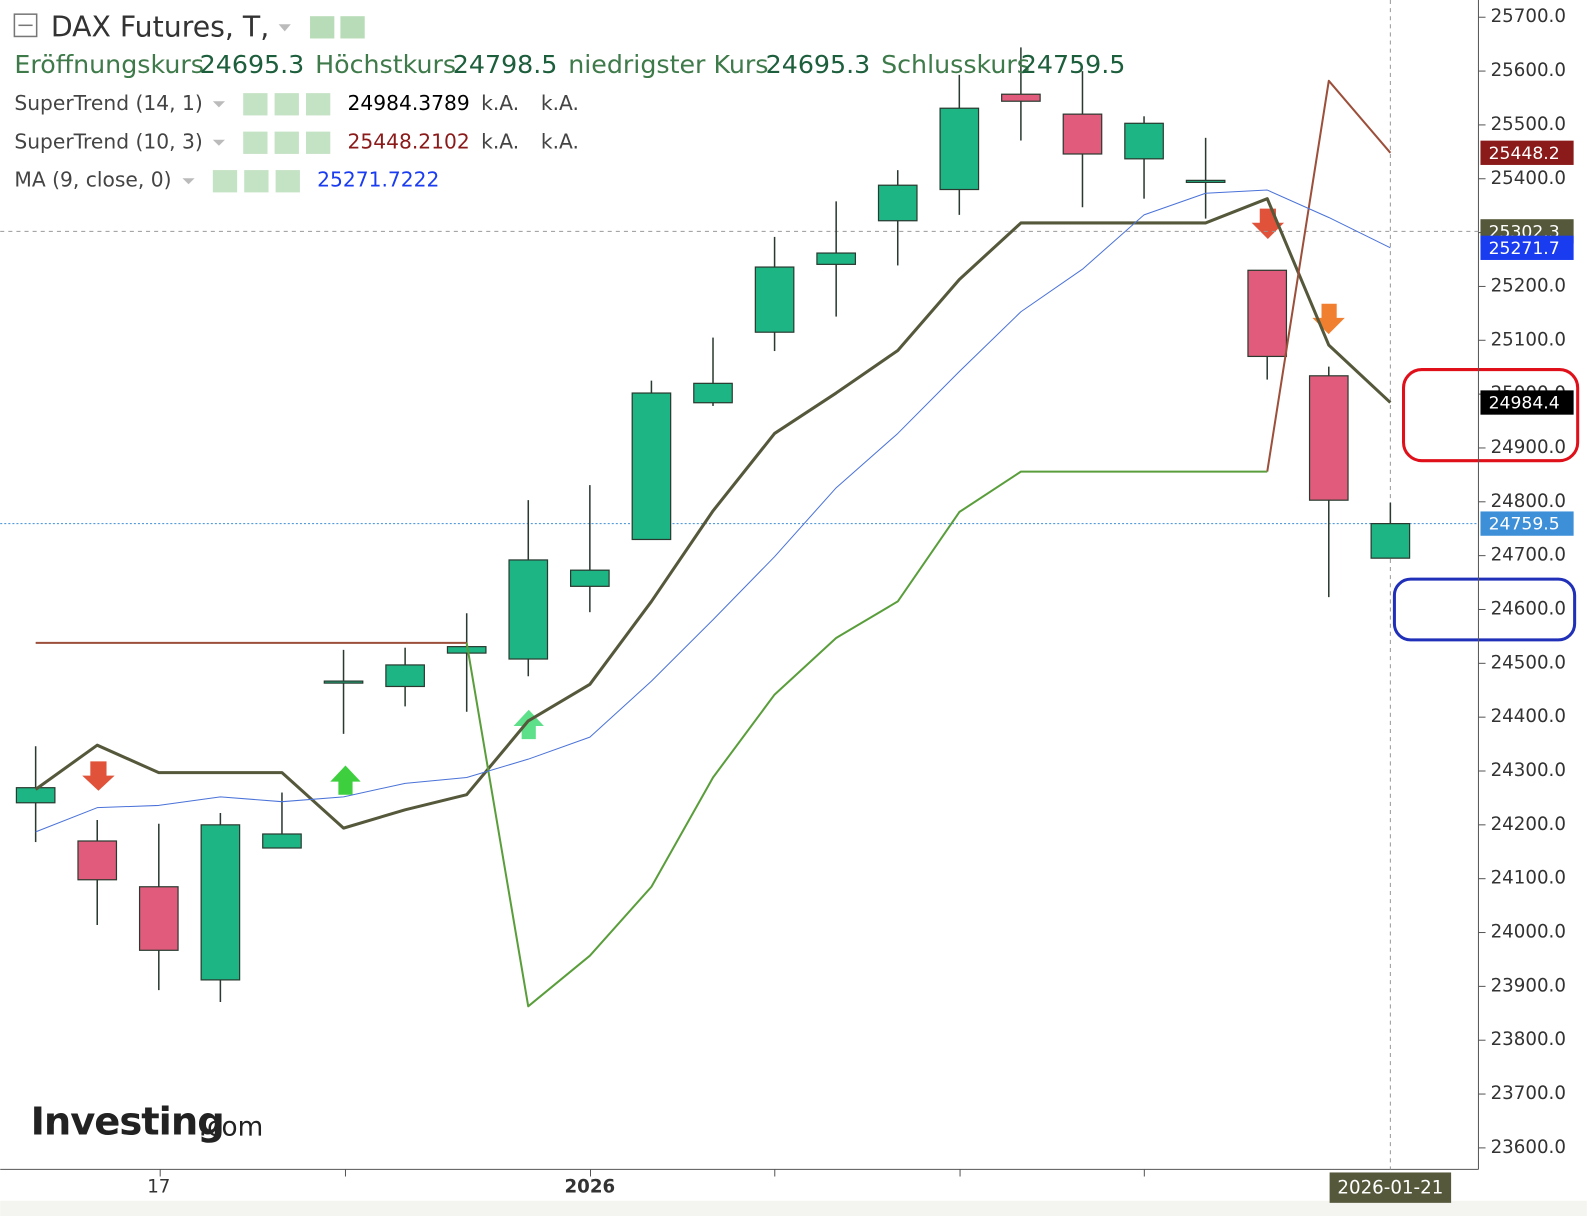 This screenshot has width=1587, height=1216. What do you see at coordinates (1528, 662) in the screenshot?
I see `y-tick-label: 24500.0` at bounding box center [1528, 662].